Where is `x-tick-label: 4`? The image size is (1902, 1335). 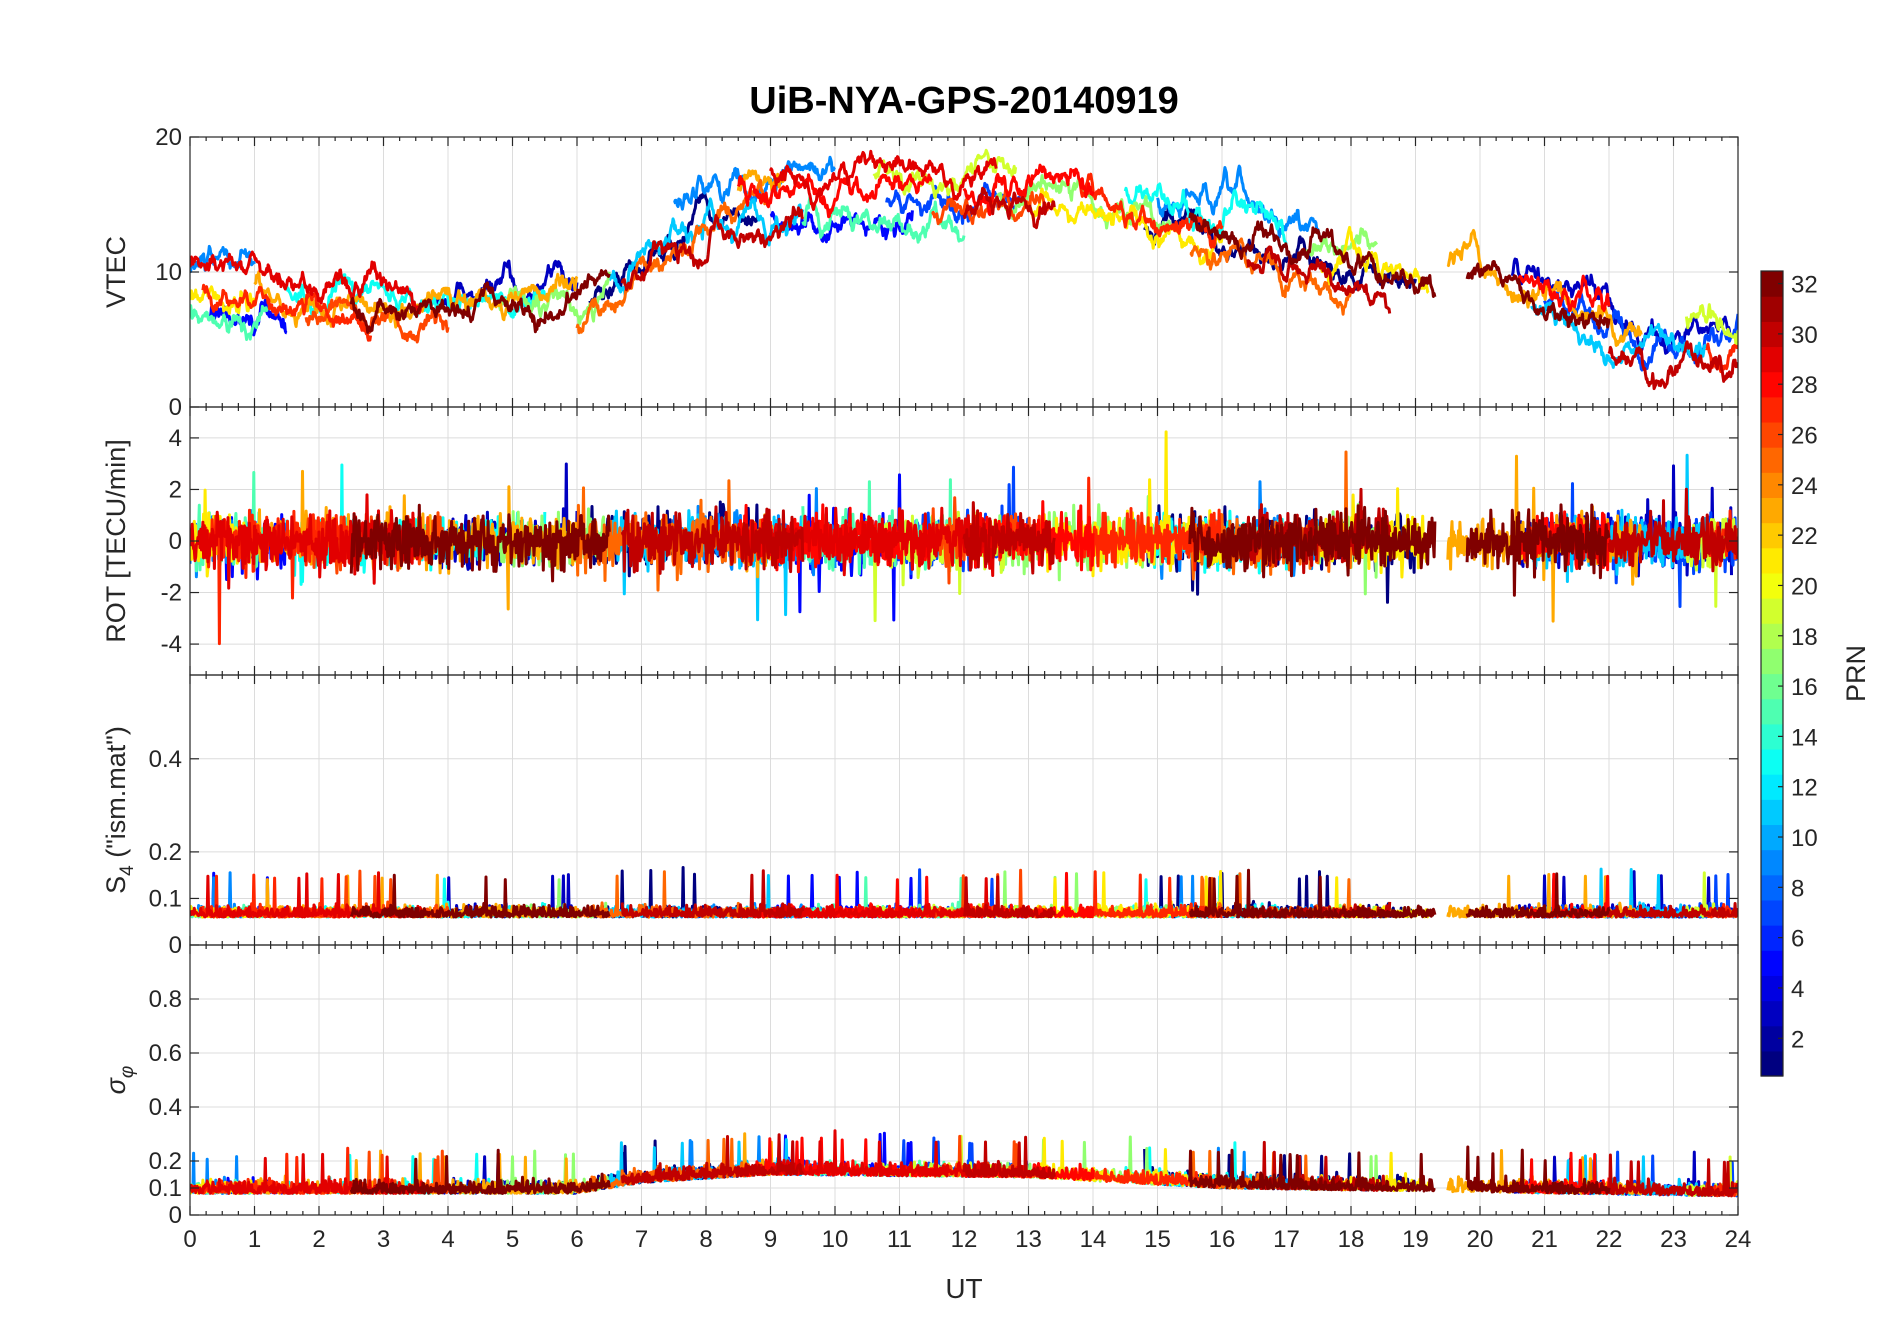
x-tick-label: 4 is located at coordinates (447, 1239).